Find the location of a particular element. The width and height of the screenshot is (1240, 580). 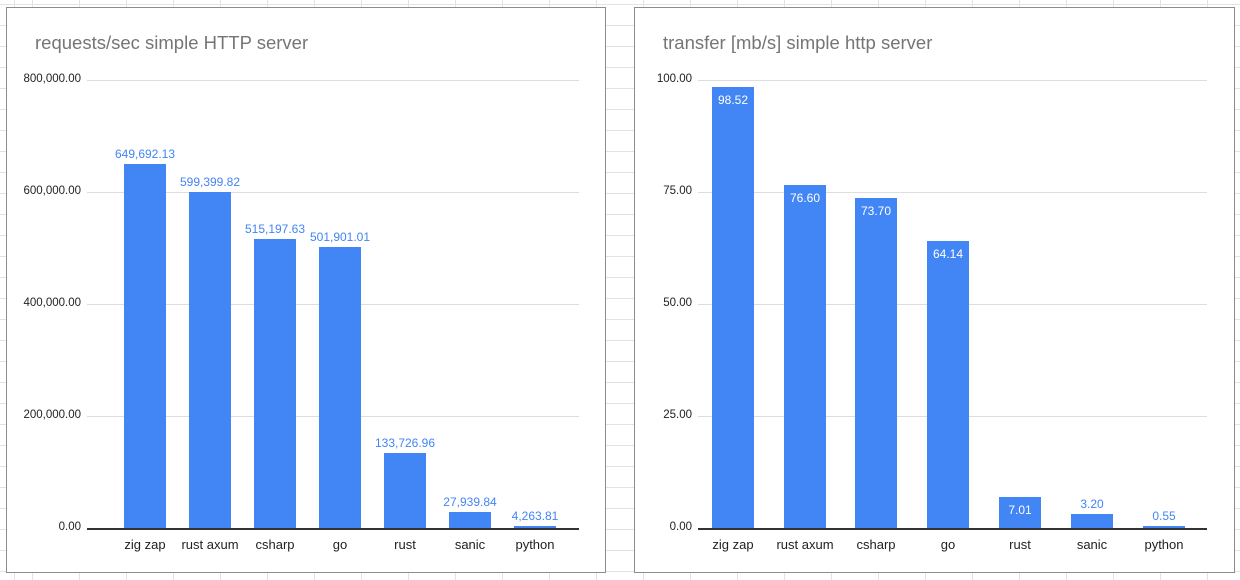

chart-title: transfer [mb/s] simple http server is located at coordinates (798, 42).